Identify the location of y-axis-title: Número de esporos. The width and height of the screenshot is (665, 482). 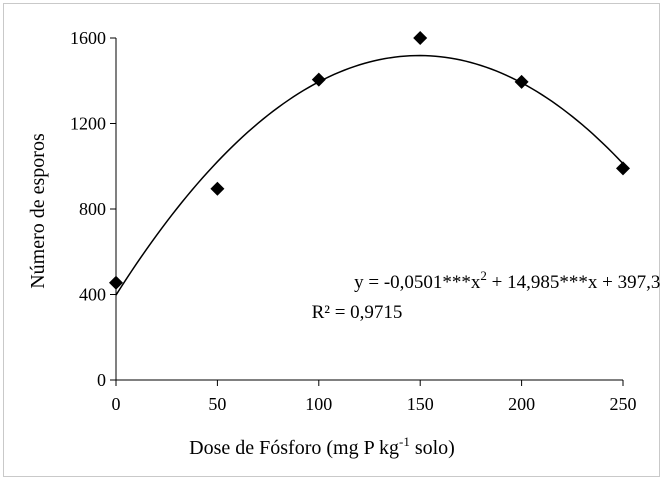
(38, 211).